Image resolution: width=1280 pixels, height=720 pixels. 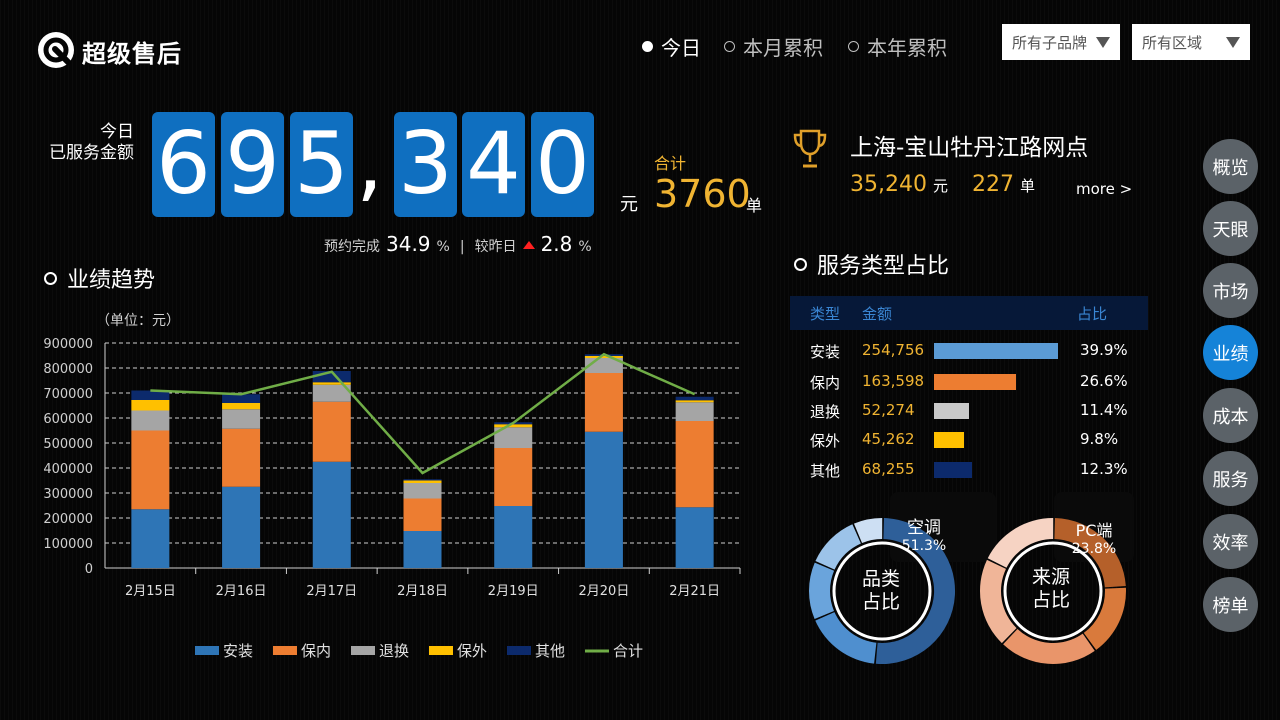 I want to click on center-line: 来源, so click(x=1050, y=577).